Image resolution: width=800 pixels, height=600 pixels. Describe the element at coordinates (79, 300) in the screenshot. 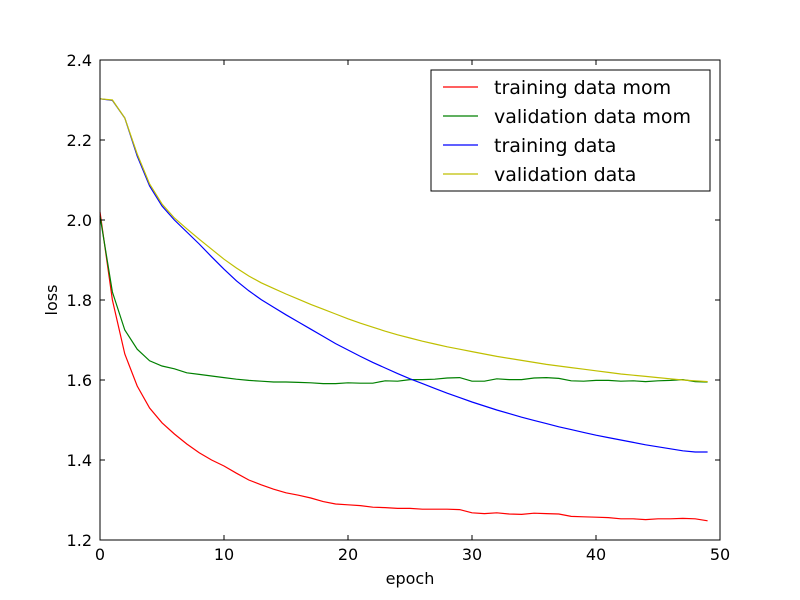

I see `y-tick-label: 1.8` at that location.